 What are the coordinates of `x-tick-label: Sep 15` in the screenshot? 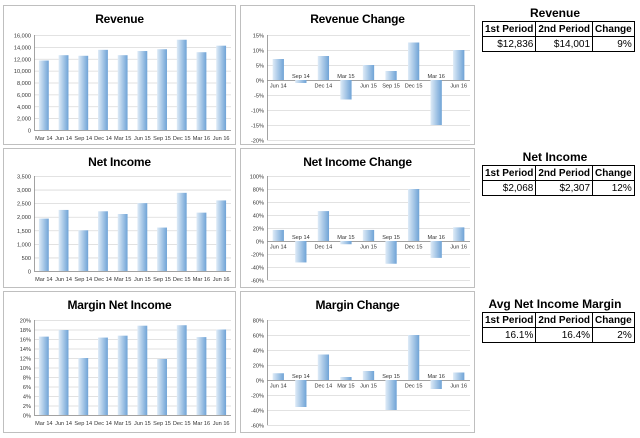 It's located at (391, 87).